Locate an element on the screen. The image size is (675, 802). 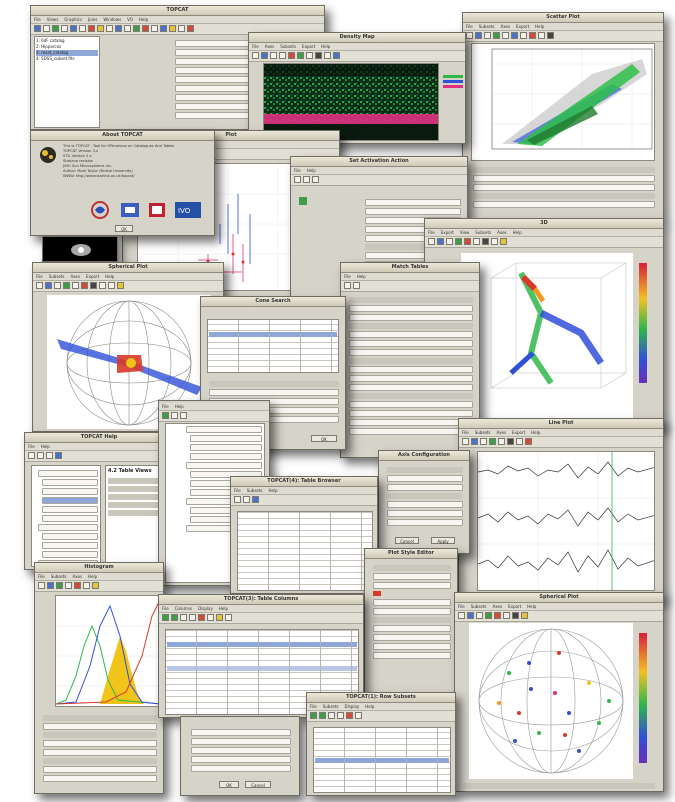
subsets-table is located at coordinates (382, 760).